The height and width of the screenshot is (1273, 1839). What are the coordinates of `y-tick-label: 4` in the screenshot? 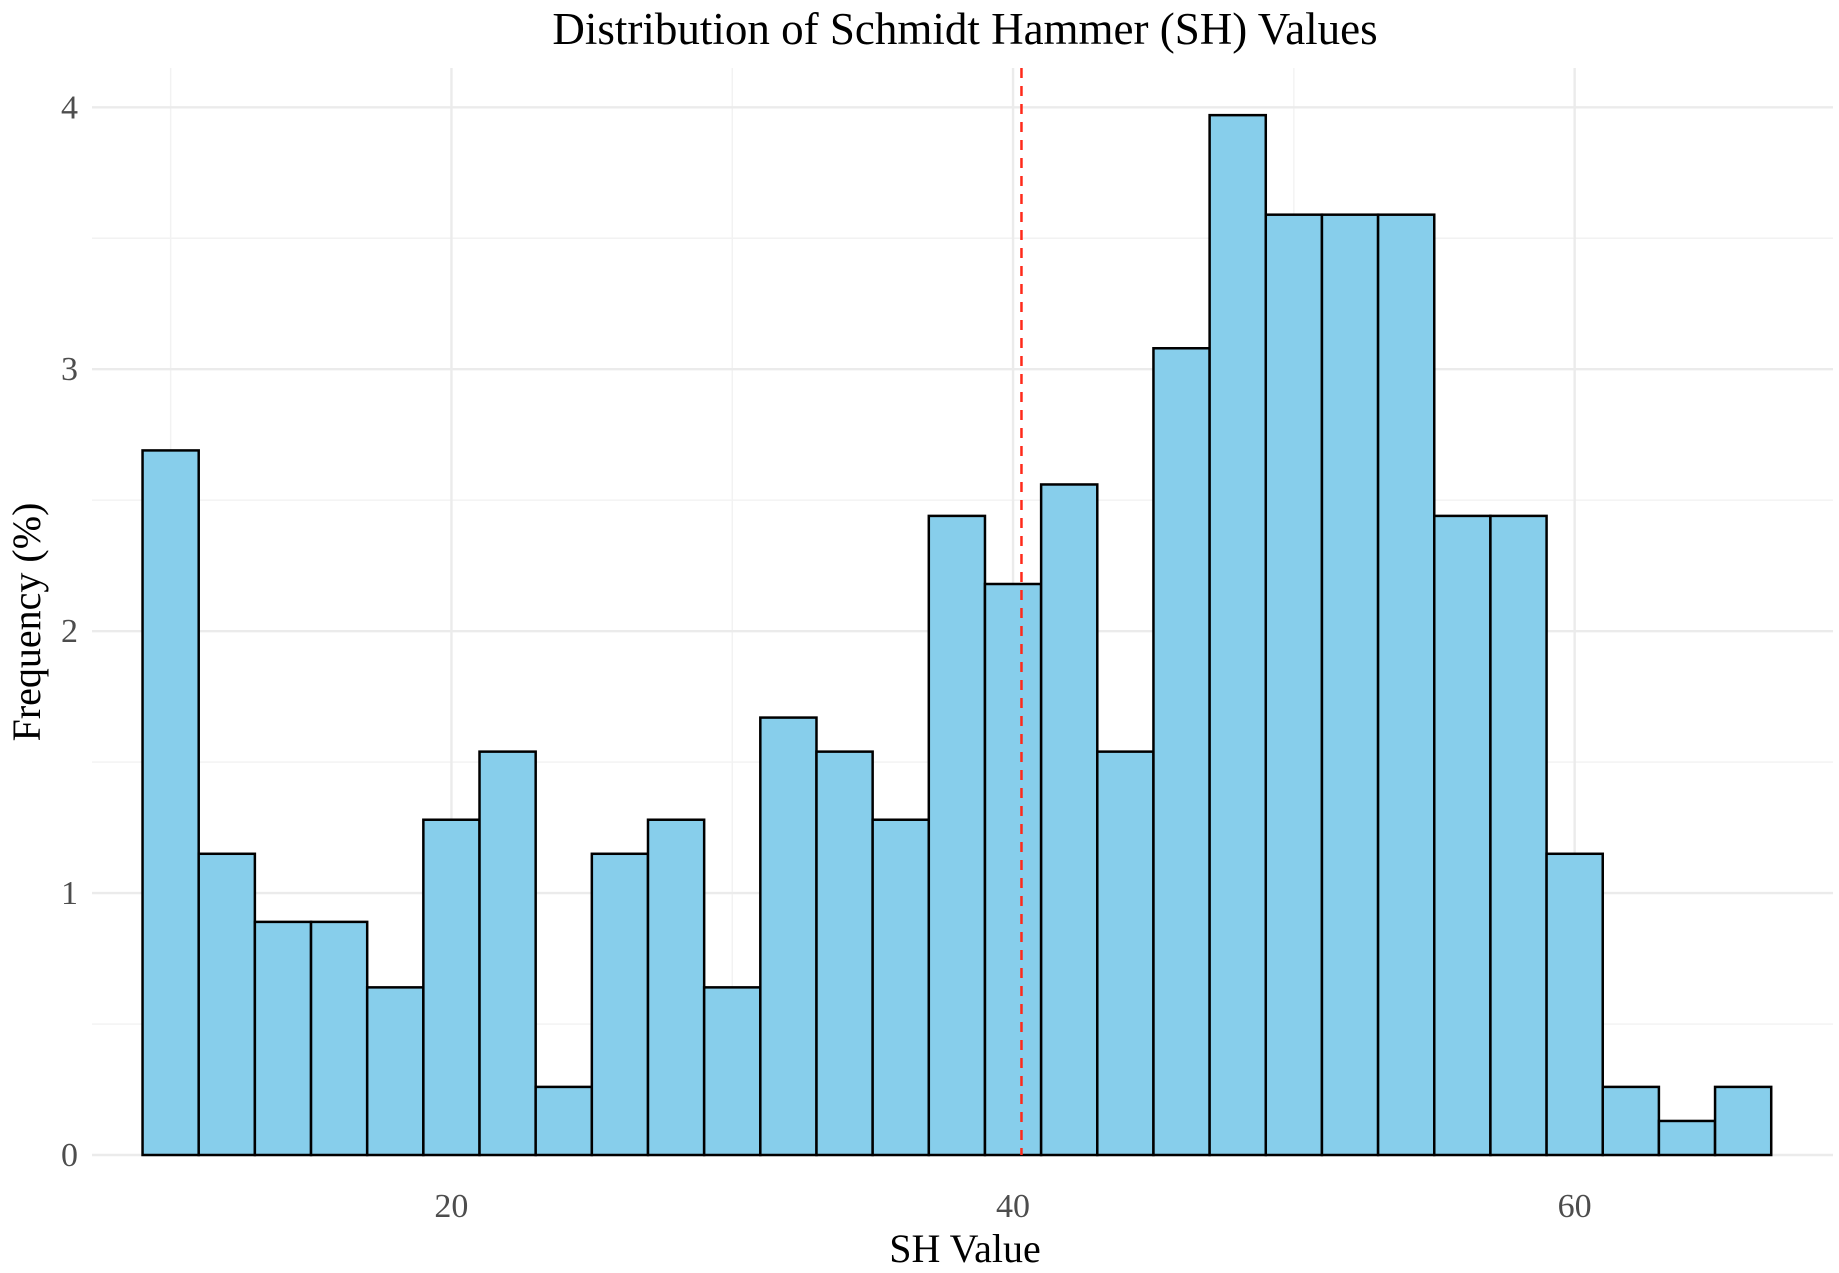 It's located at (69, 107).